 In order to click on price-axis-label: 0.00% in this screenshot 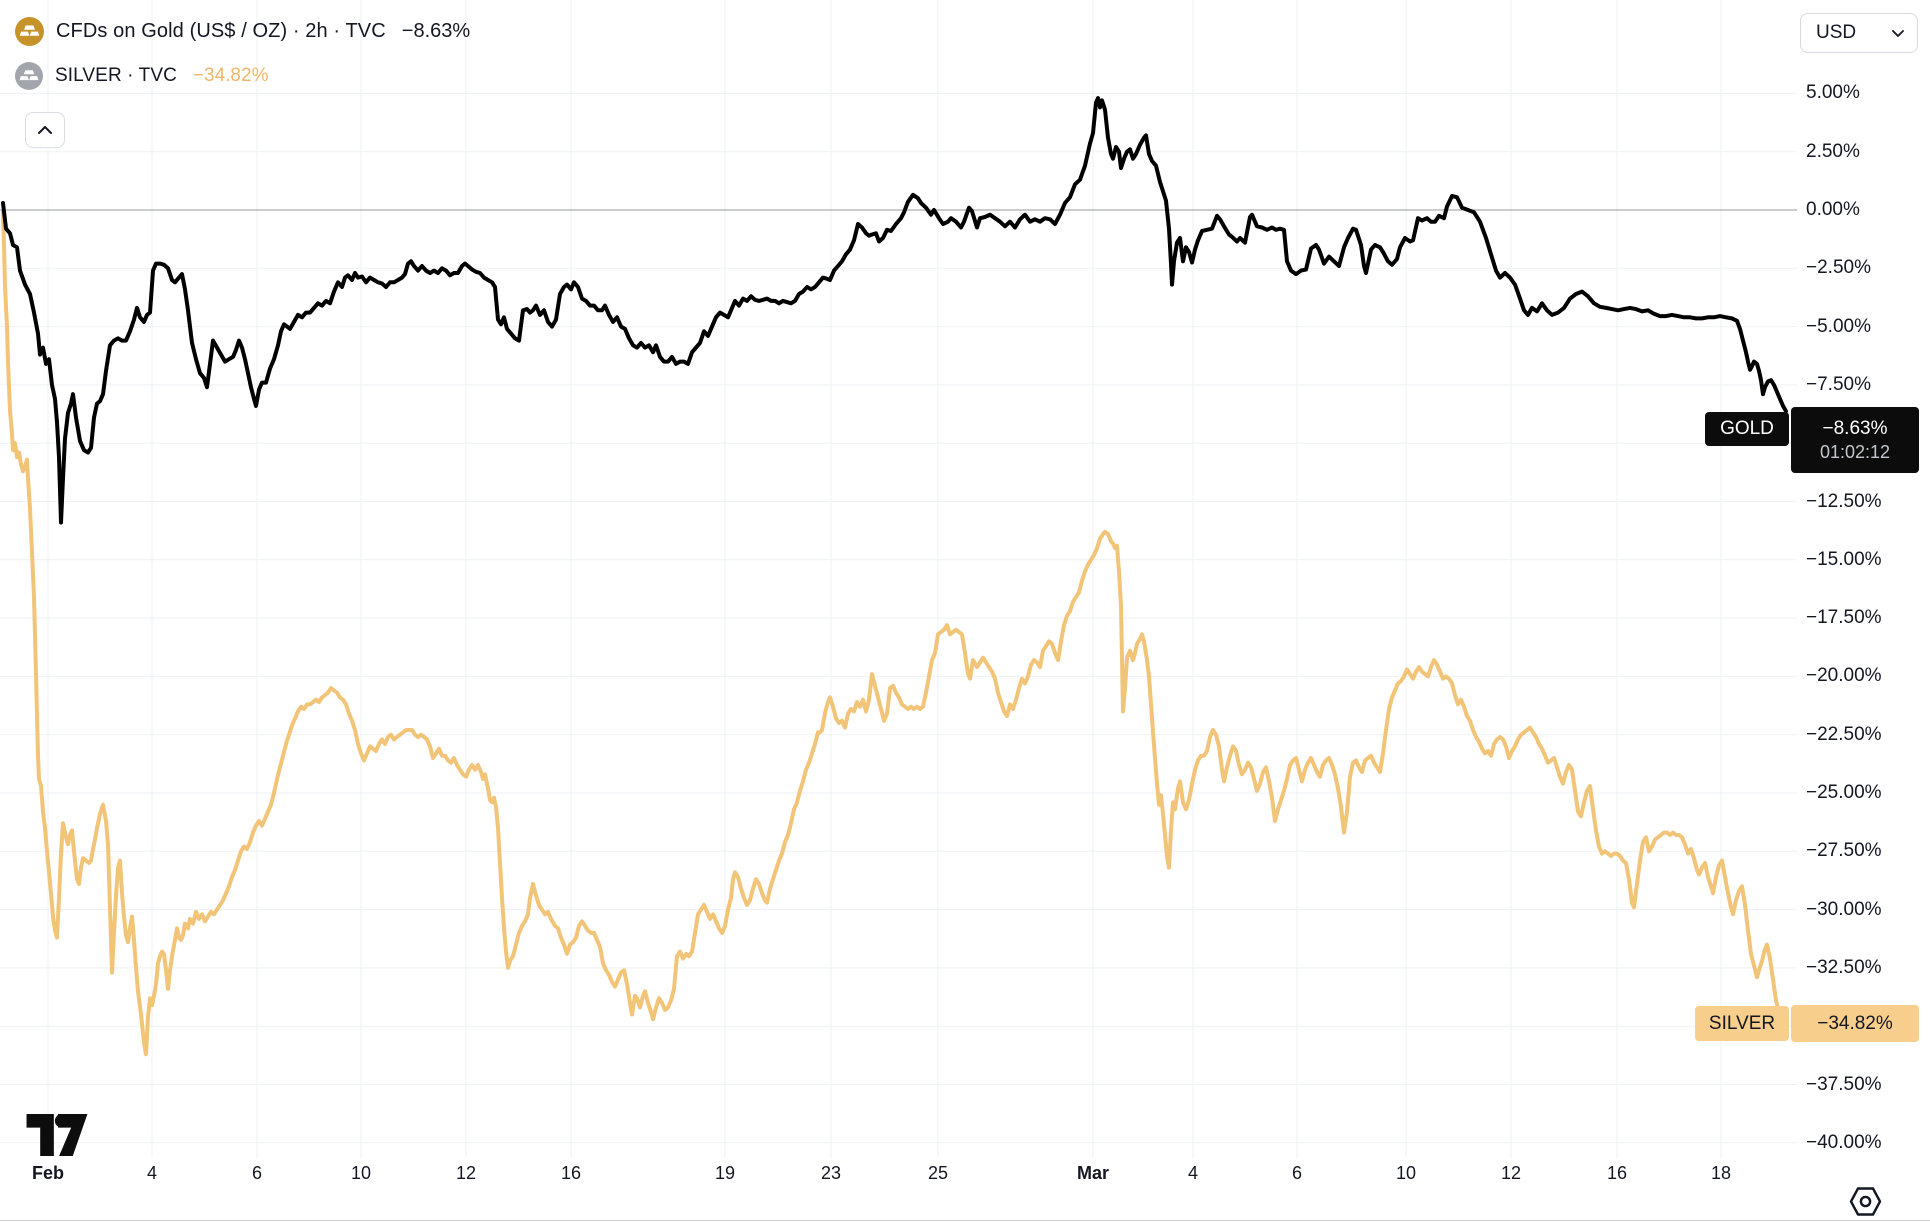, I will do `click(1833, 209)`.